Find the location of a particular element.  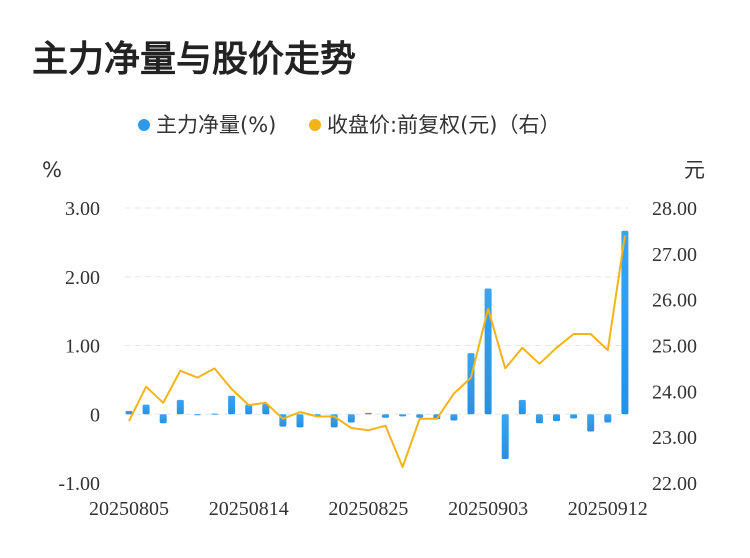

legend-marker-close-price is located at coordinates (315, 125).